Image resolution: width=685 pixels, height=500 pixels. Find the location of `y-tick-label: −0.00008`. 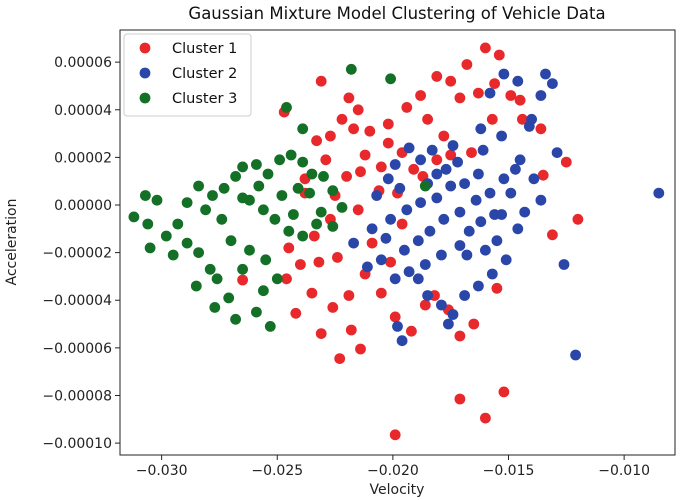

y-tick-label: −0.00008 is located at coordinates (77, 396).